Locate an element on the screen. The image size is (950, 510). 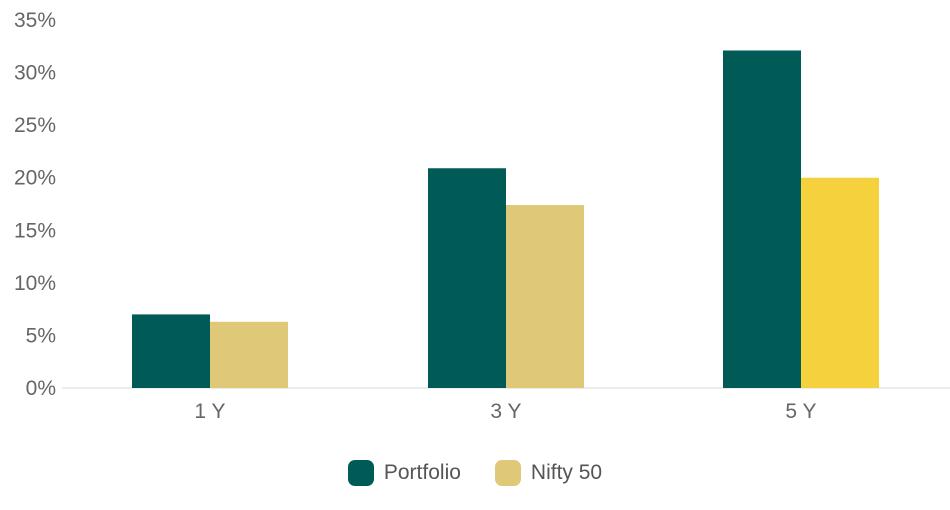
legend: Portfolio Nifty 50 is located at coordinates (475, 473).